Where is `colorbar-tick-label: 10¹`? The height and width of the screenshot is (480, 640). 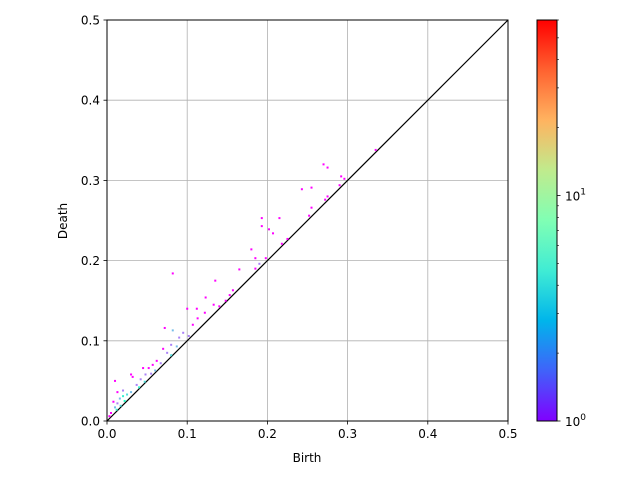
colorbar-tick-label: 10¹ is located at coordinates (575, 195).